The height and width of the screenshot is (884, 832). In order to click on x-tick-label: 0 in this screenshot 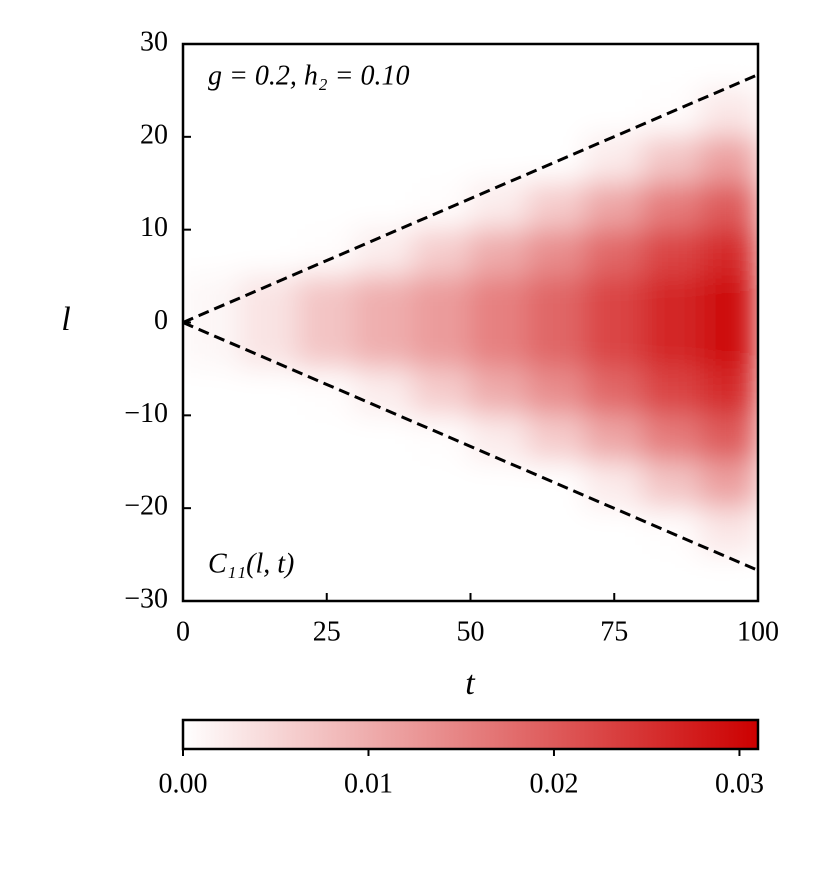, I will do `click(183, 631)`.